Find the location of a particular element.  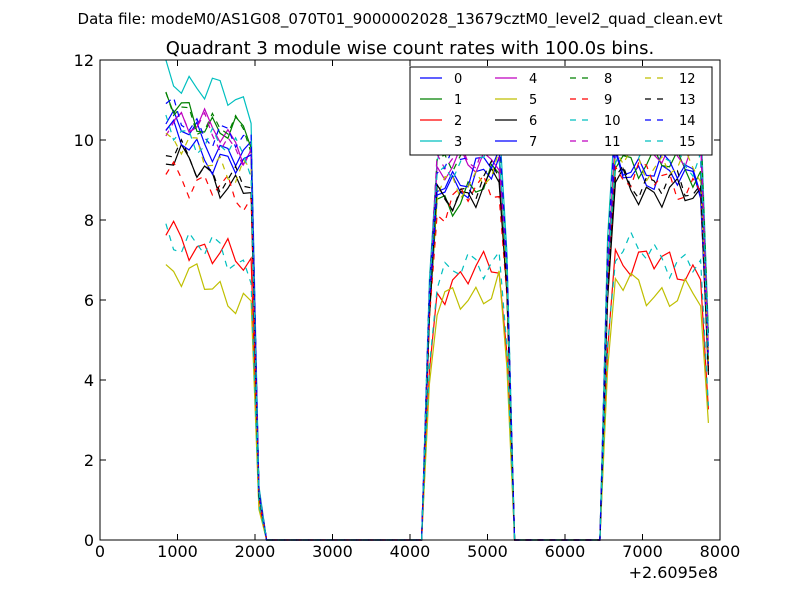

legend-label-14: 14 is located at coordinates (687, 121).